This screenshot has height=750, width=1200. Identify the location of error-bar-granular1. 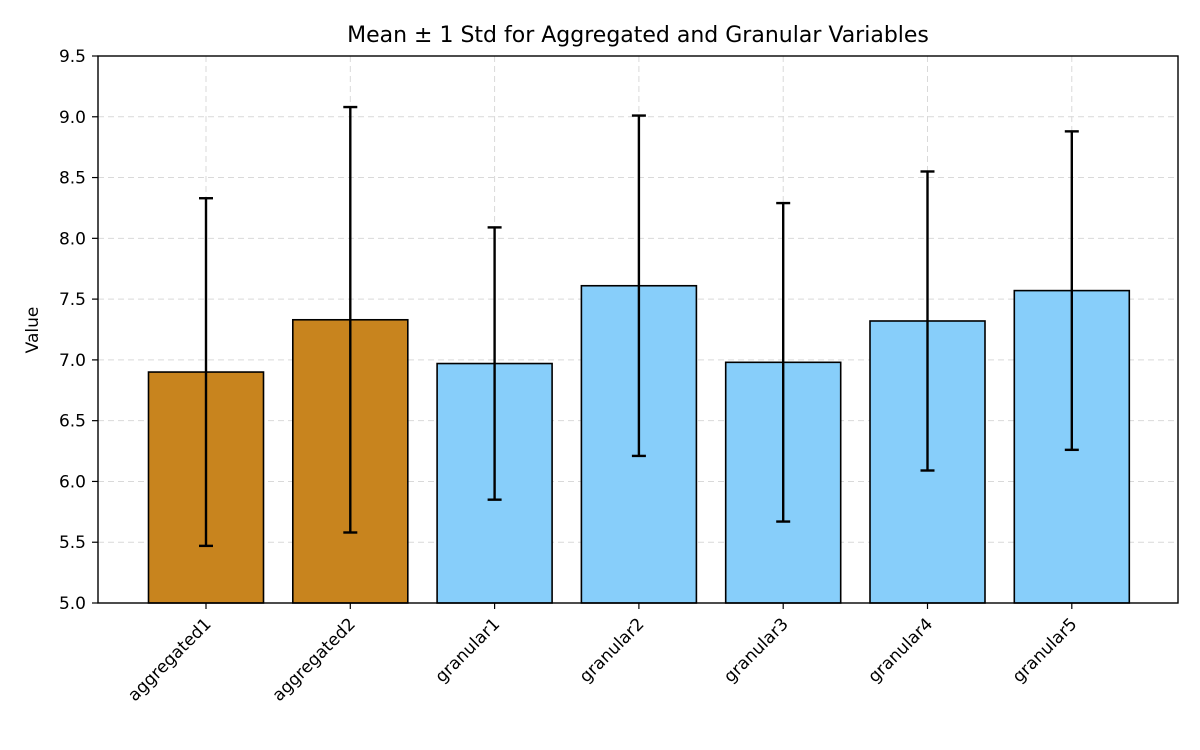
(494, 363).